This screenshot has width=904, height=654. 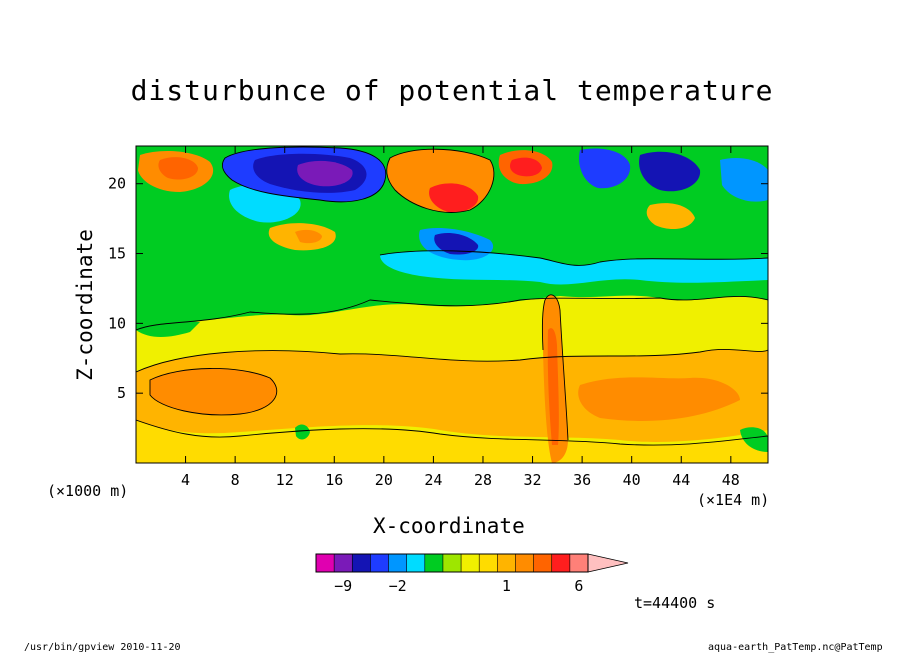 I want to click on x-axis-title: X-coordinate, so click(x=449, y=526).